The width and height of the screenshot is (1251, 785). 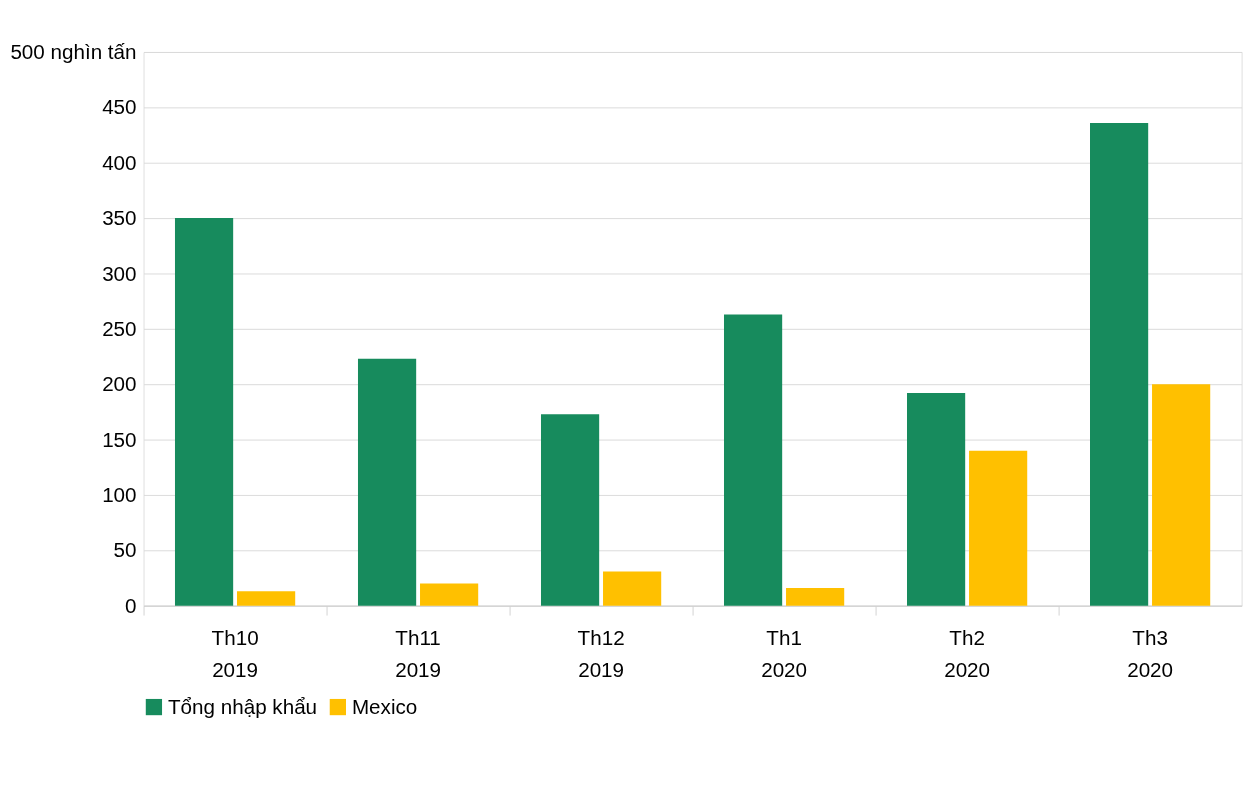 I want to click on y-tick-label: 500 nghìn tấn, so click(x=73, y=52).